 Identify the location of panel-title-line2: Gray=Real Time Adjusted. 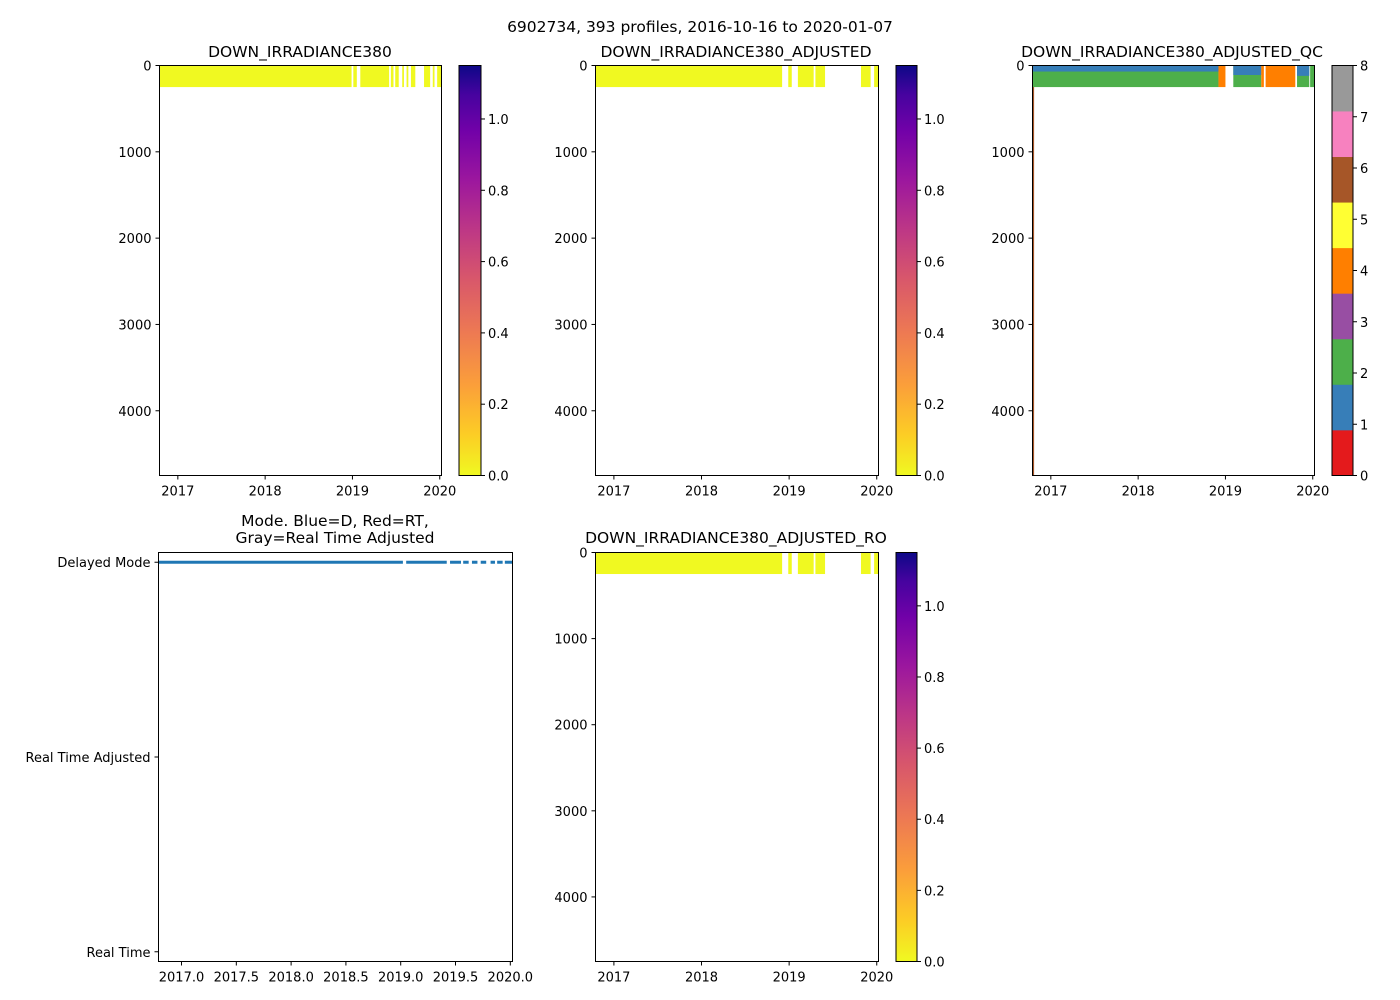
(334, 538).